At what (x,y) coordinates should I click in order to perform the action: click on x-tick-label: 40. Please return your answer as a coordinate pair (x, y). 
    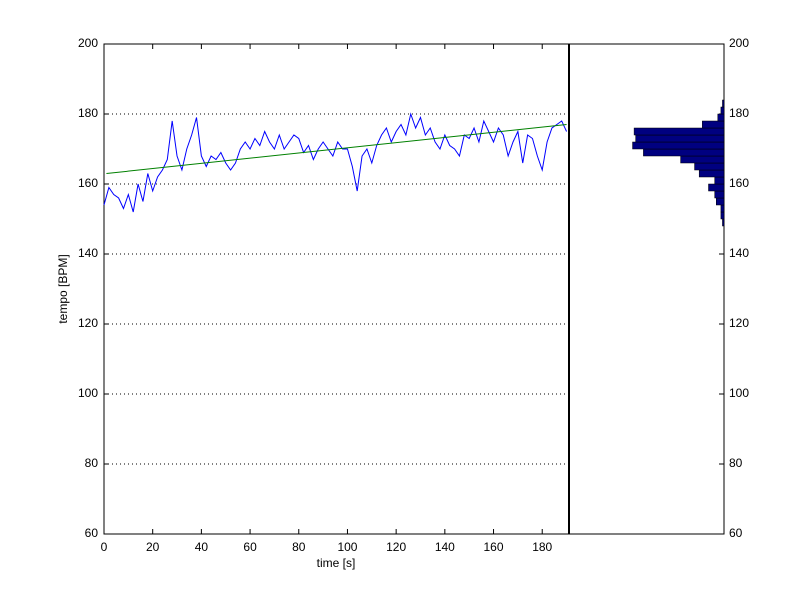
    Looking at the image, I should click on (202, 547).